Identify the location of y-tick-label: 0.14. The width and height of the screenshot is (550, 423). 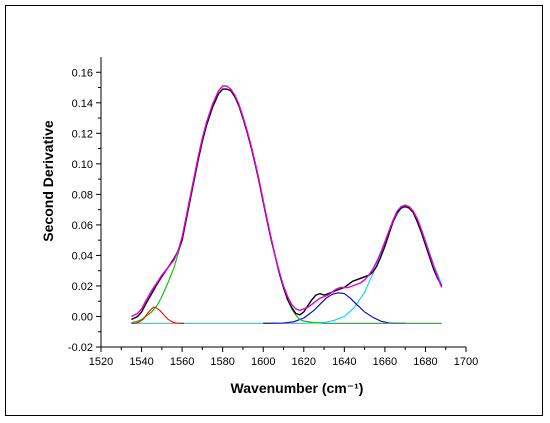
(82, 104).